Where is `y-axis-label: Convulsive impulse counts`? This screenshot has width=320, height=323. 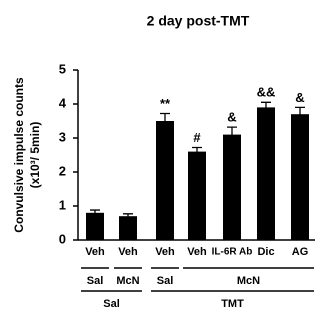 y-axis-label: Convulsive impulse counts is located at coordinates (19, 155).